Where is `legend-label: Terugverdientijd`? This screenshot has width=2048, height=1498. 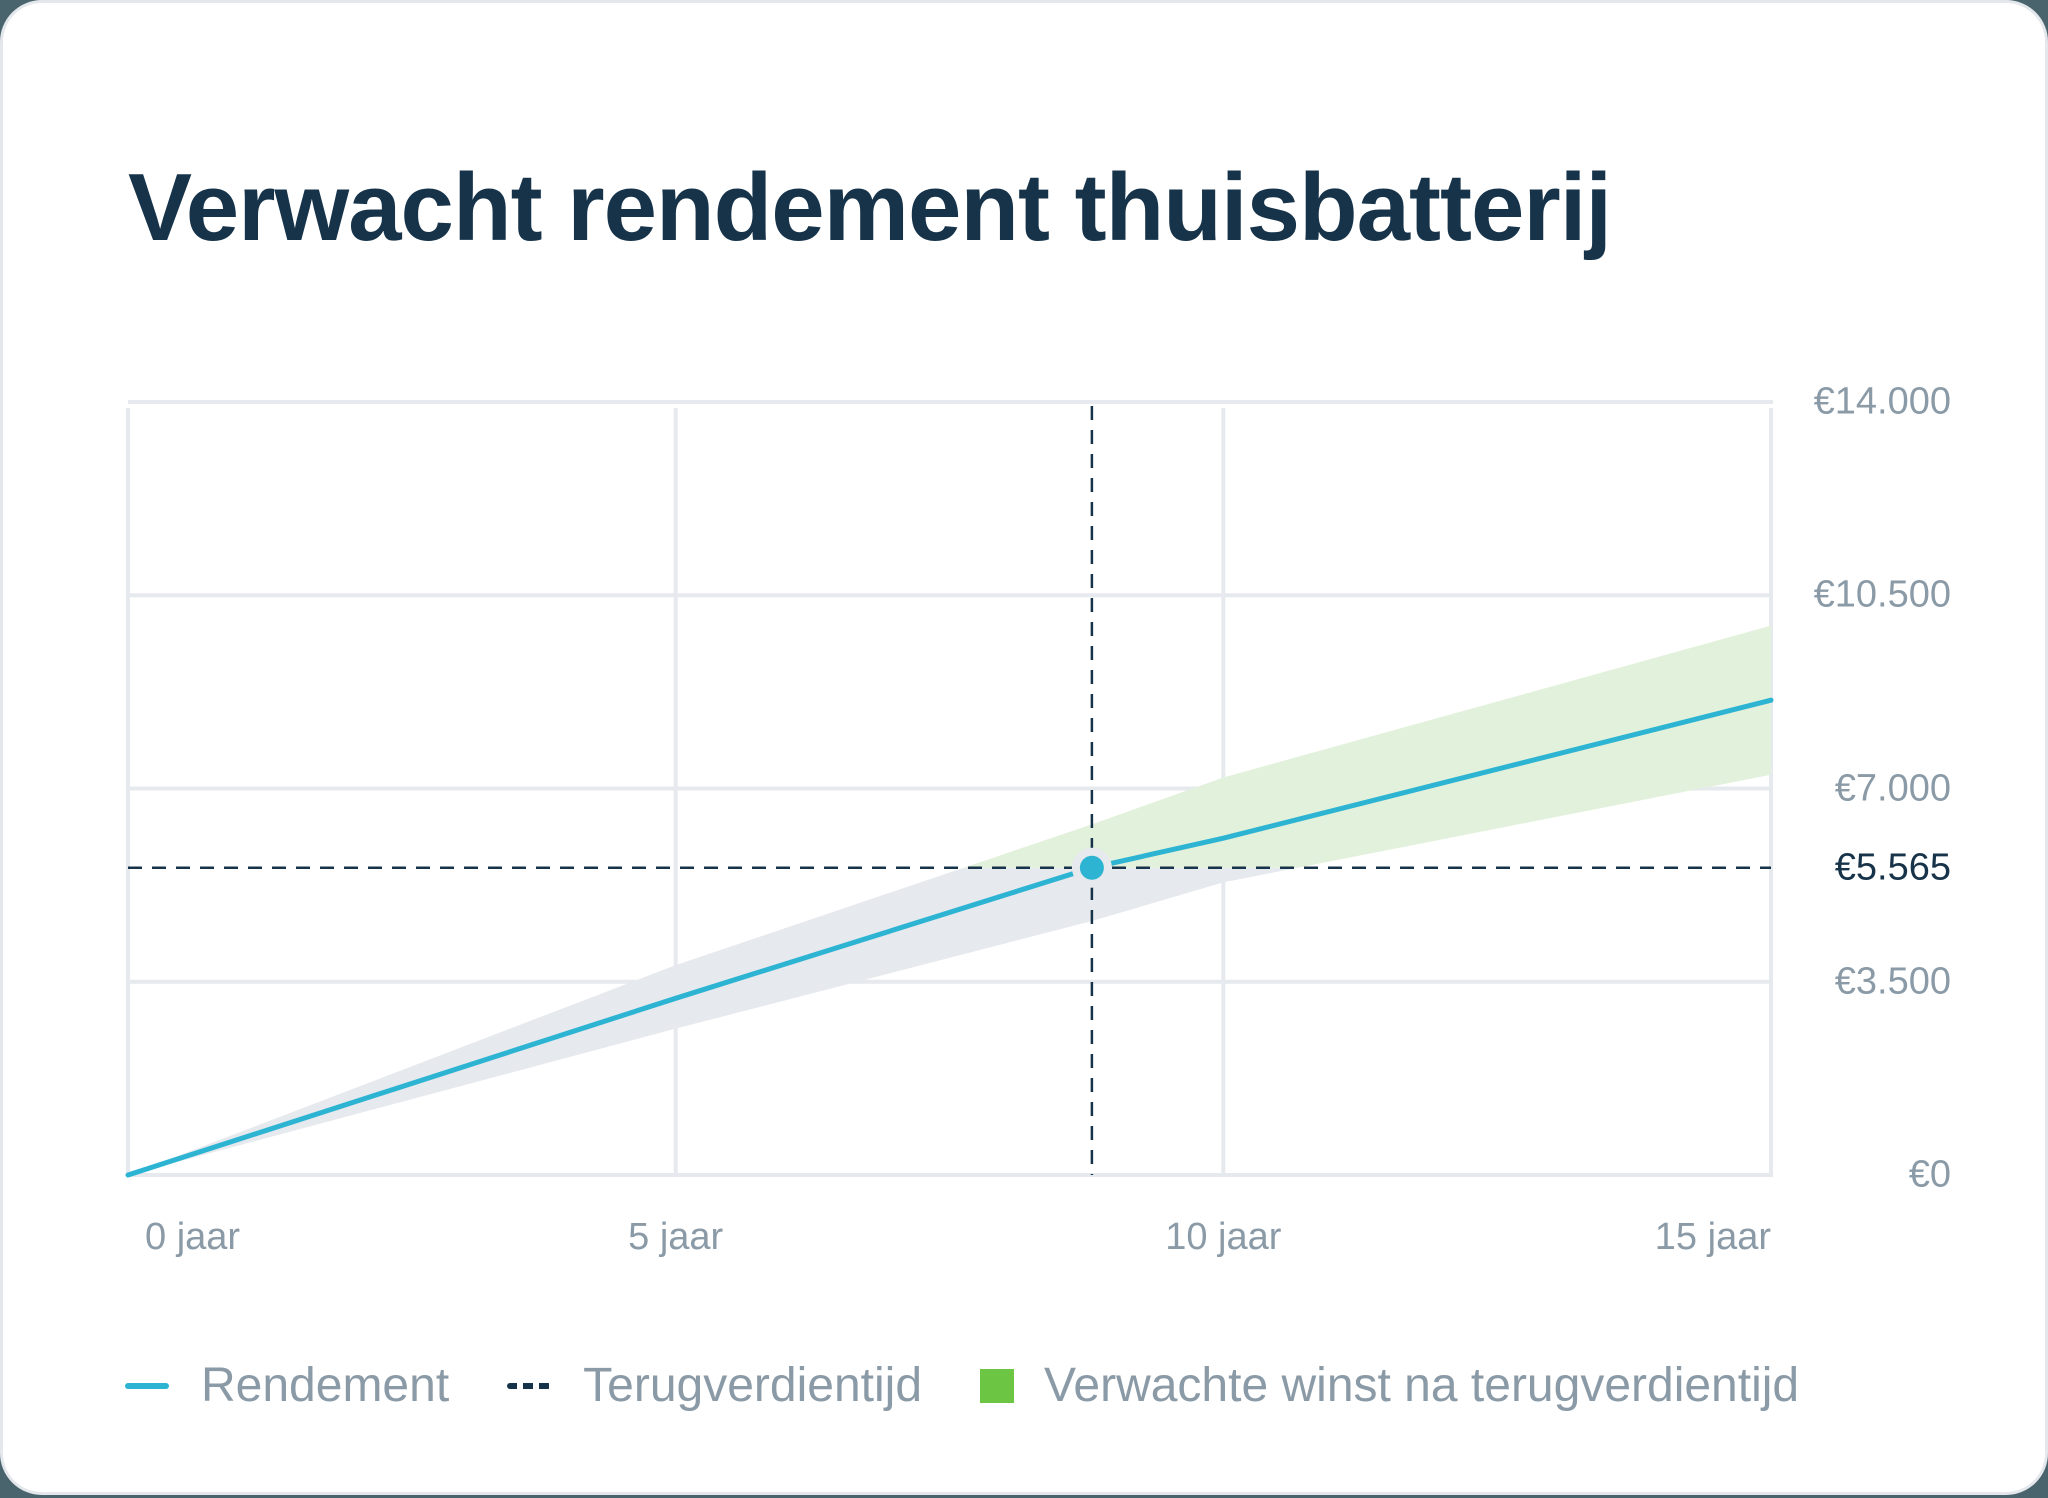
legend-label: Terugverdientijd is located at coordinates (753, 1385).